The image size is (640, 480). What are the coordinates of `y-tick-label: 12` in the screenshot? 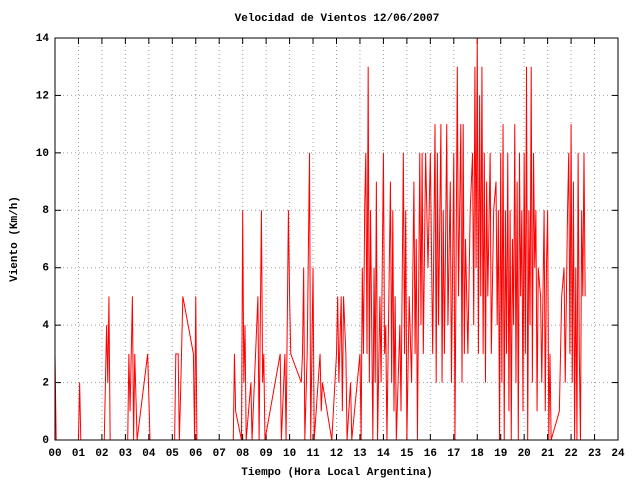 It's located at (42, 96).